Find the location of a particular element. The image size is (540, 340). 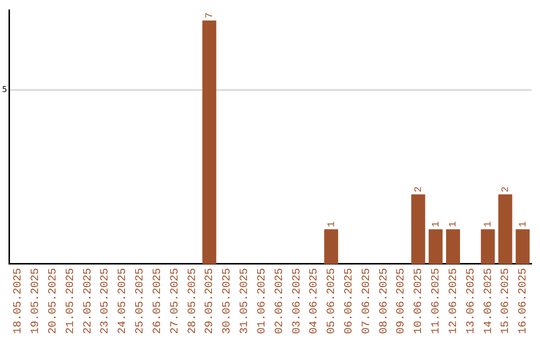

x-tick-label: 23.05.2025 is located at coordinates (106, 301).